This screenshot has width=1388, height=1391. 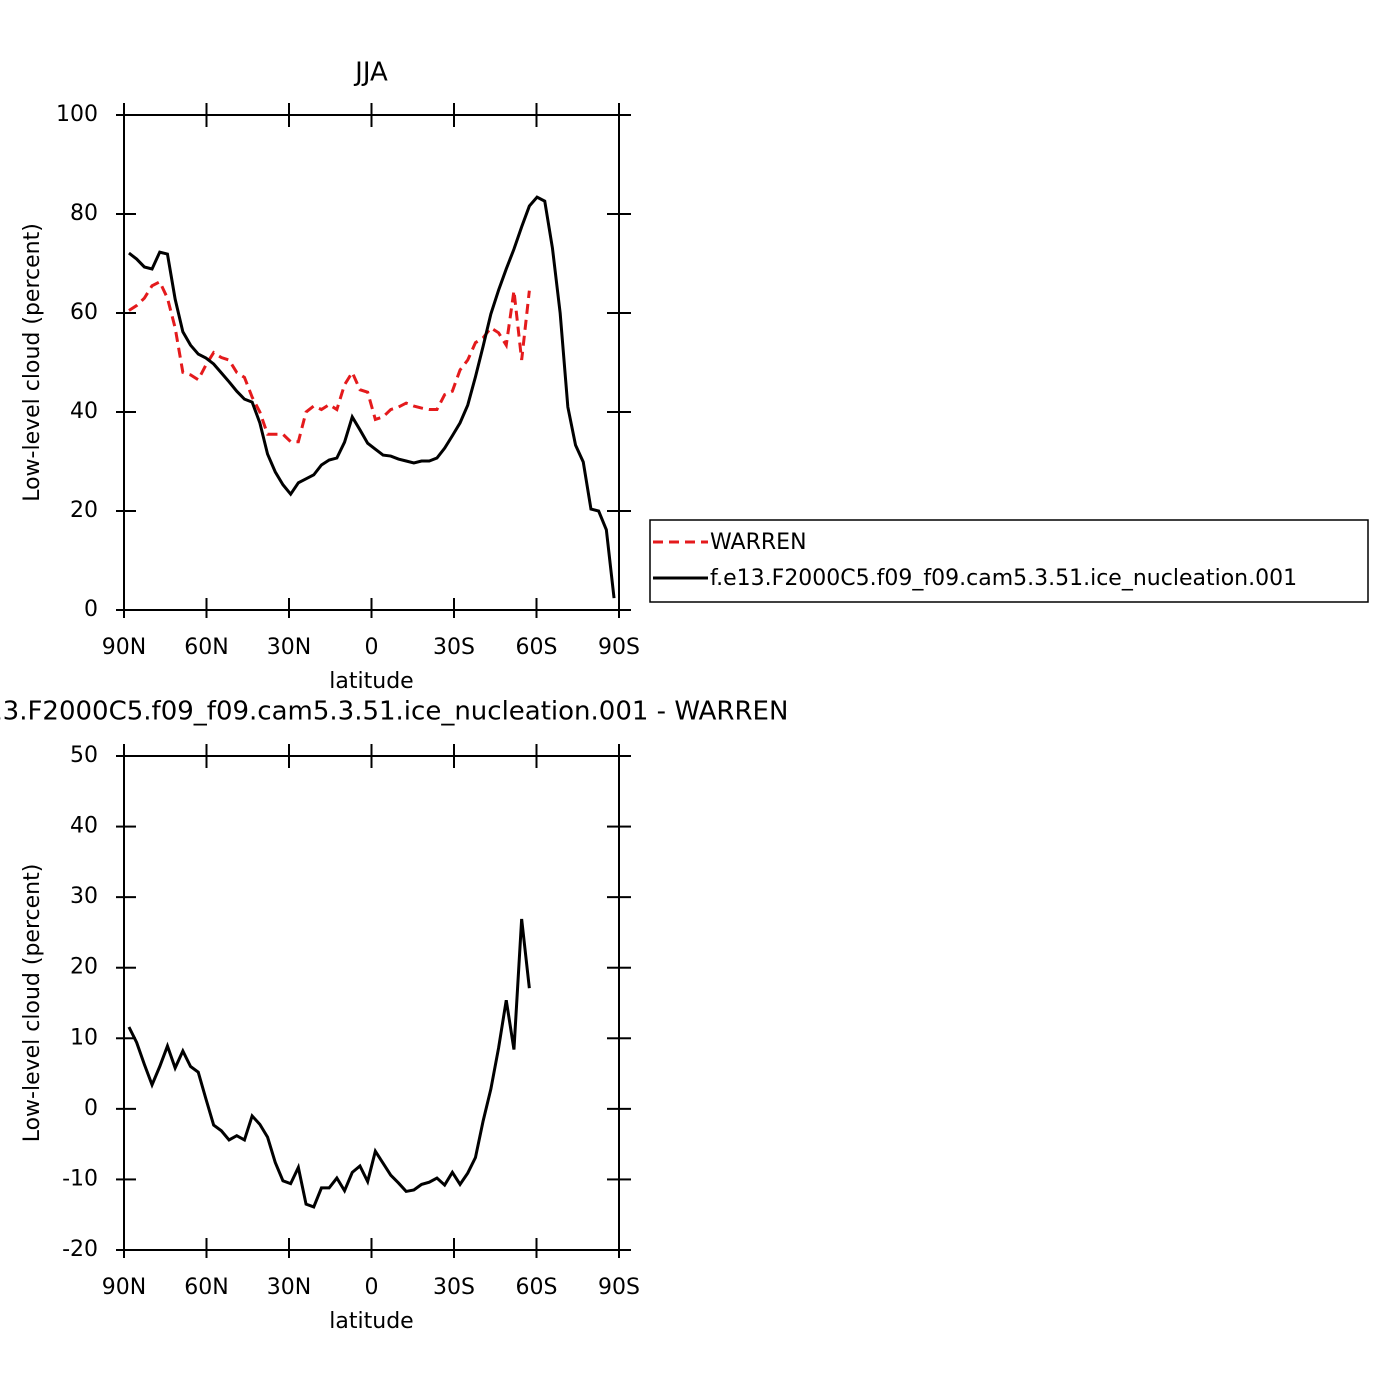 What do you see at coordinates (370, 73) in the screenshot?
I see `chart-title: JJA` at bounding box center [370, 73].